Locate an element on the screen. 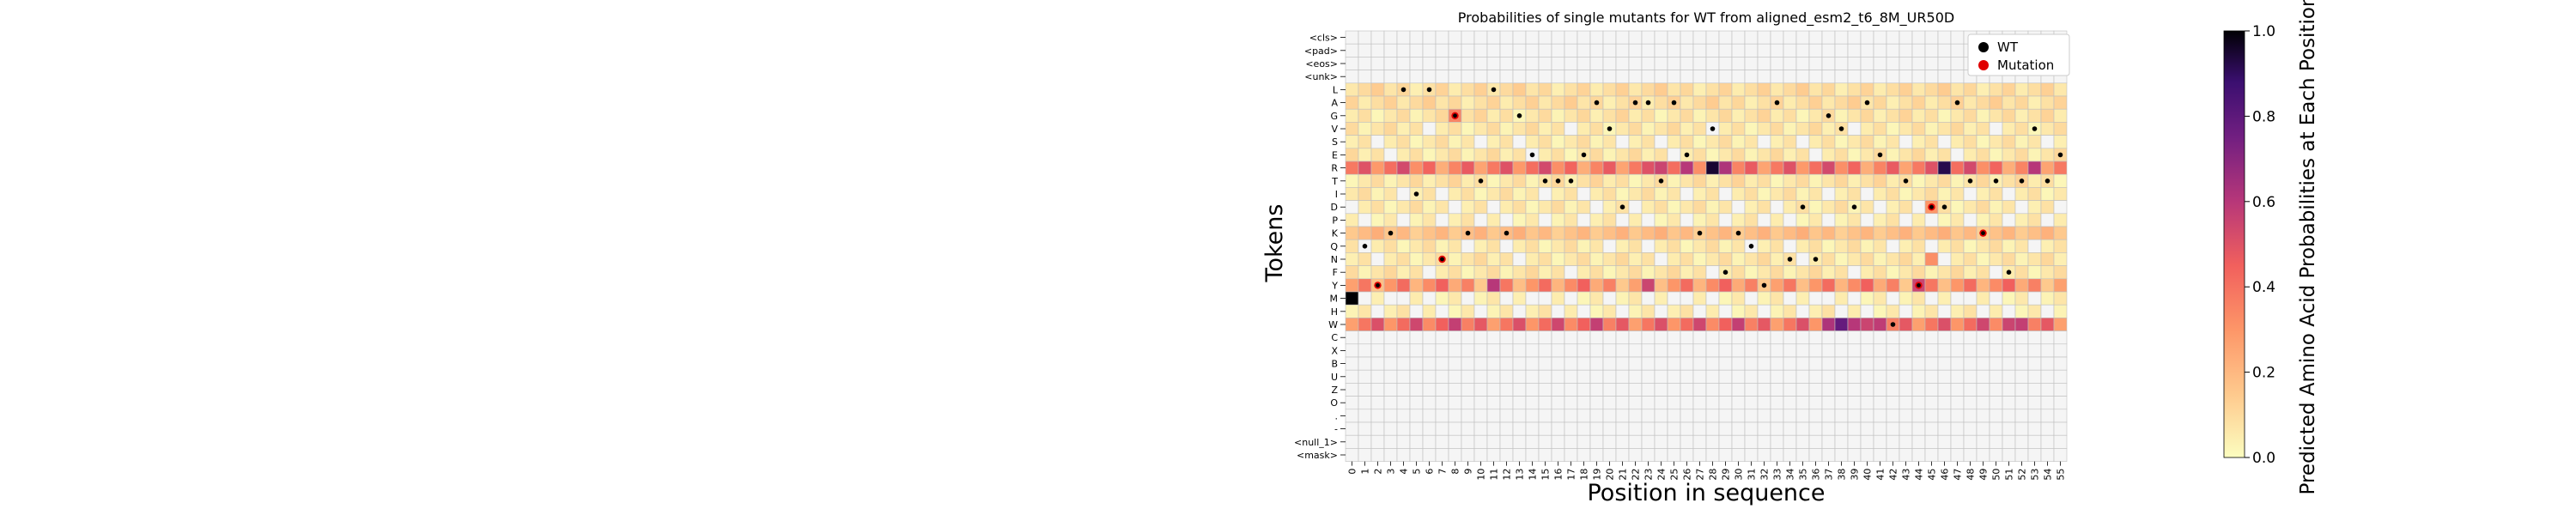 This screenshot has width=2576, height=515. x-tick-label: 46 is located at coordinates (1945, 475).